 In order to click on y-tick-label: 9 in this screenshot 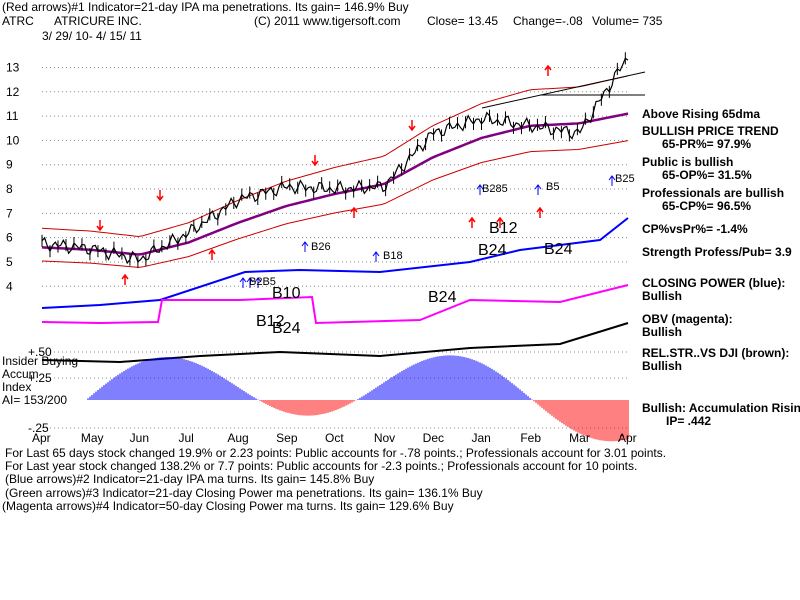, I will do `click(9, 165)`.